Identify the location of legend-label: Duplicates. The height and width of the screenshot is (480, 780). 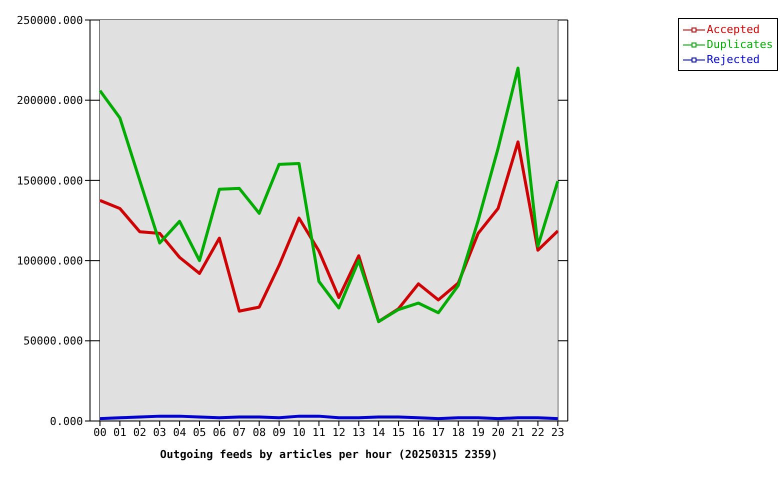
(739, 44).